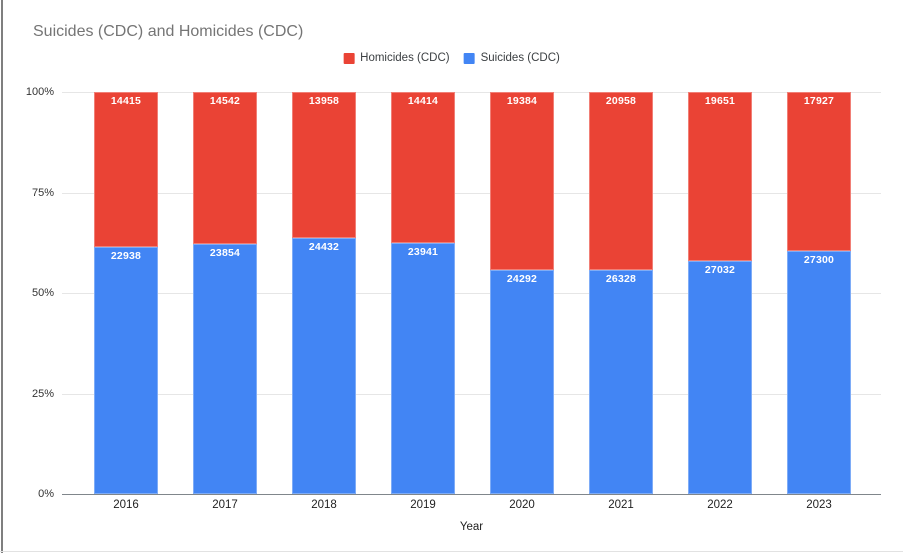 The width and height of the screenshot is (903, 553). Describe the element at coordinates (720, 177) in the screenshot. I see `bar-segment-2022-homicides: 19651` at that location.